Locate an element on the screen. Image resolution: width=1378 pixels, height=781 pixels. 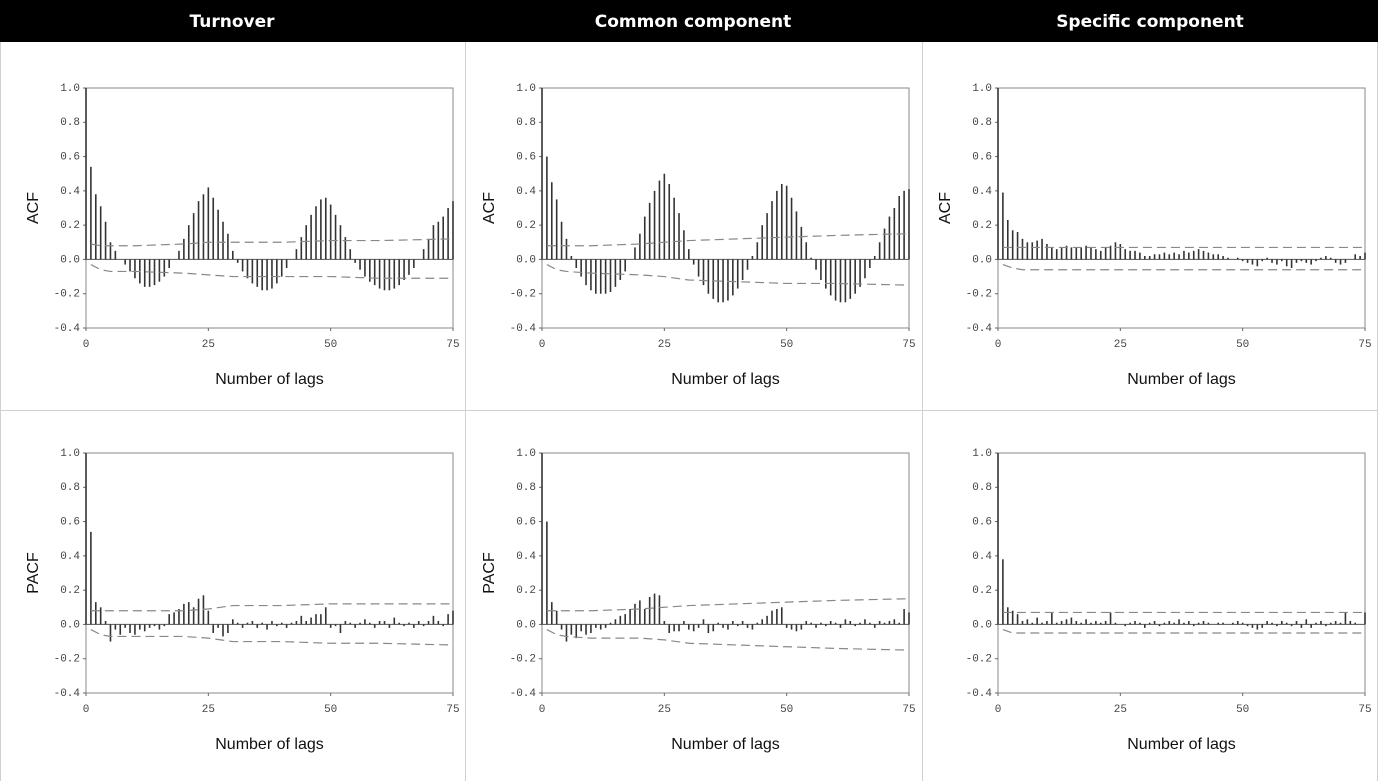
header-bar is located at coordinates (689, 21).